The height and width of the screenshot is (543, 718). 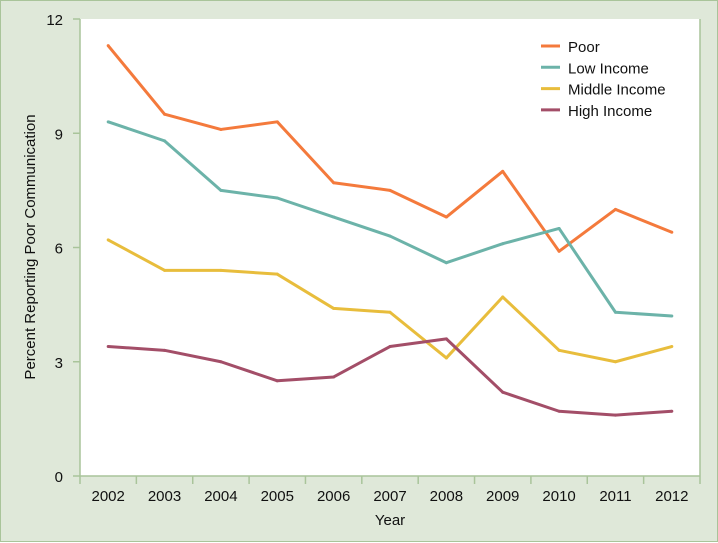 I want to click on y-tick-label: 0, so click(x=59, y=477).